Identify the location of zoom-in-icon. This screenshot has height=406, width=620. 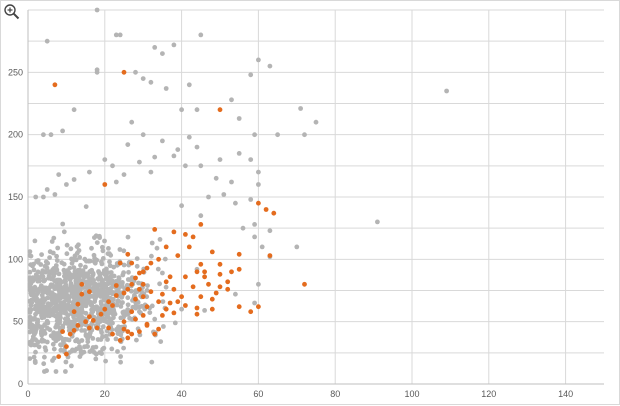
(12, 12).